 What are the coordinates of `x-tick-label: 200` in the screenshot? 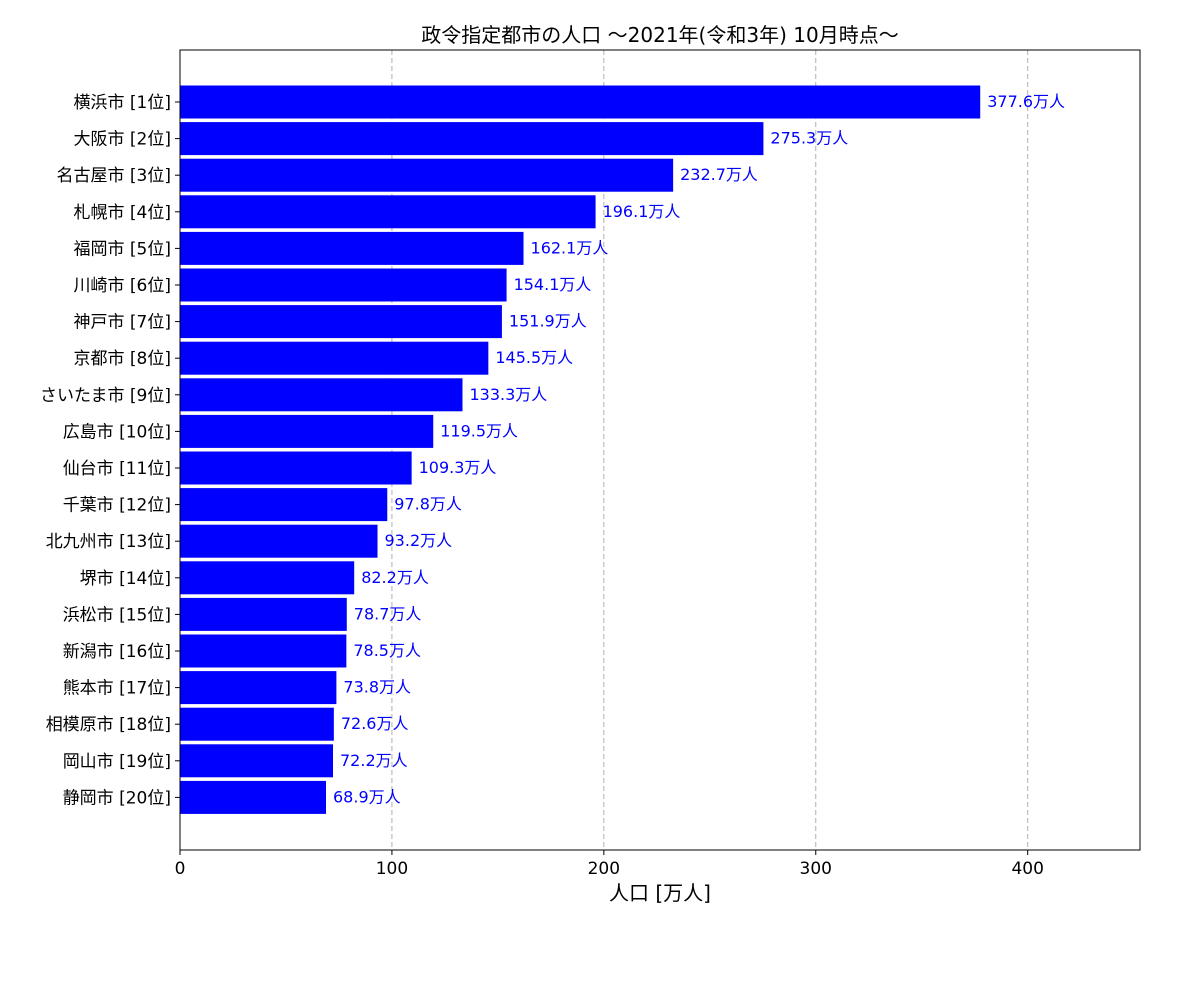 It's located at (604, 869).